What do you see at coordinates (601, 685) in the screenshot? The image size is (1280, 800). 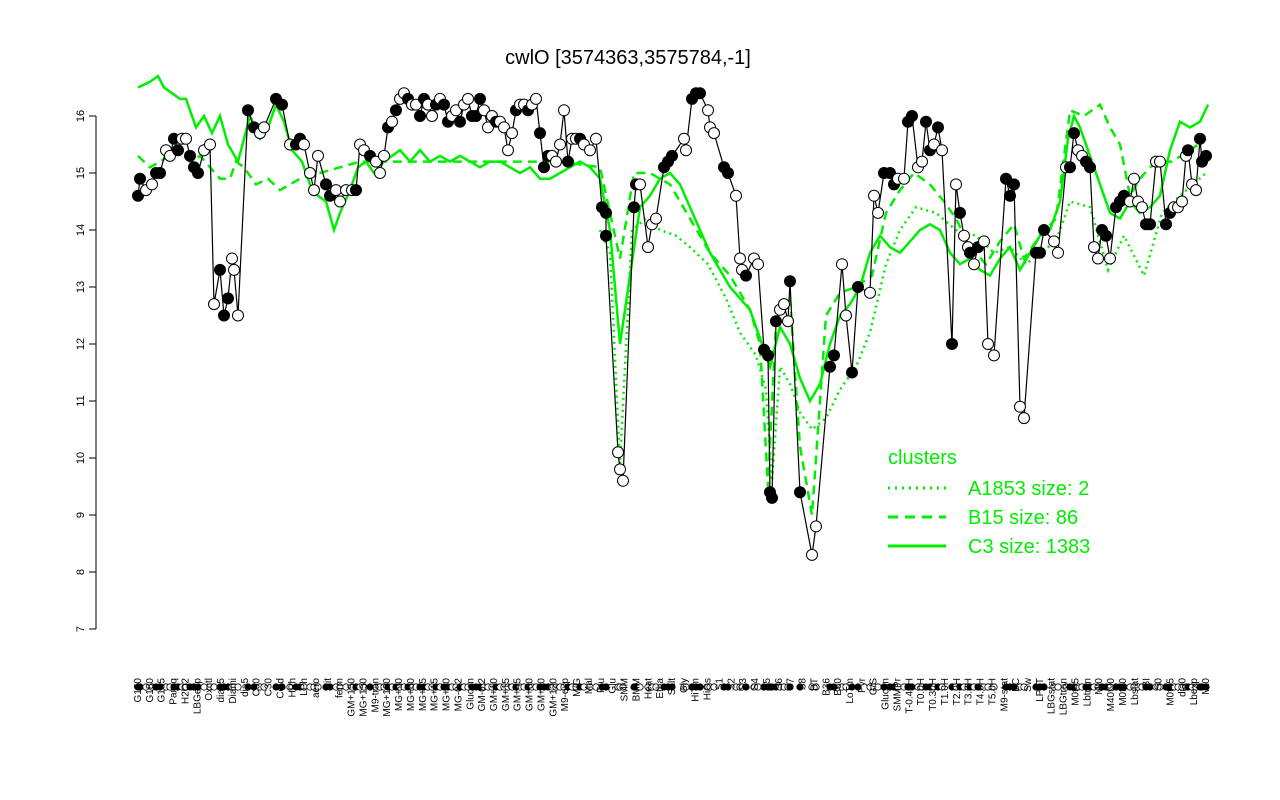 I see `x-tick-label: Fru` at bounding box center [601, 685].